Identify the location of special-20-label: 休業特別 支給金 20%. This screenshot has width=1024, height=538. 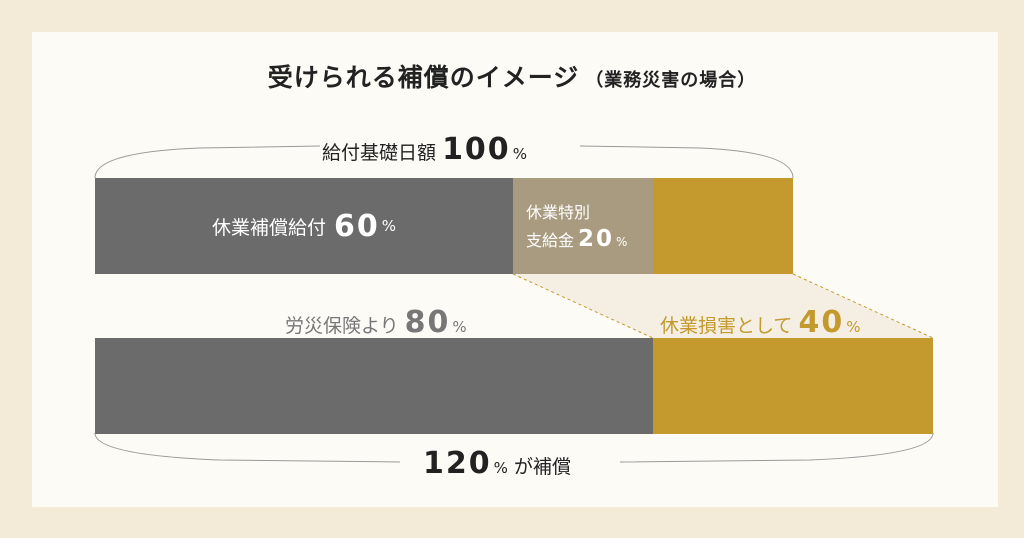
(576, 227).